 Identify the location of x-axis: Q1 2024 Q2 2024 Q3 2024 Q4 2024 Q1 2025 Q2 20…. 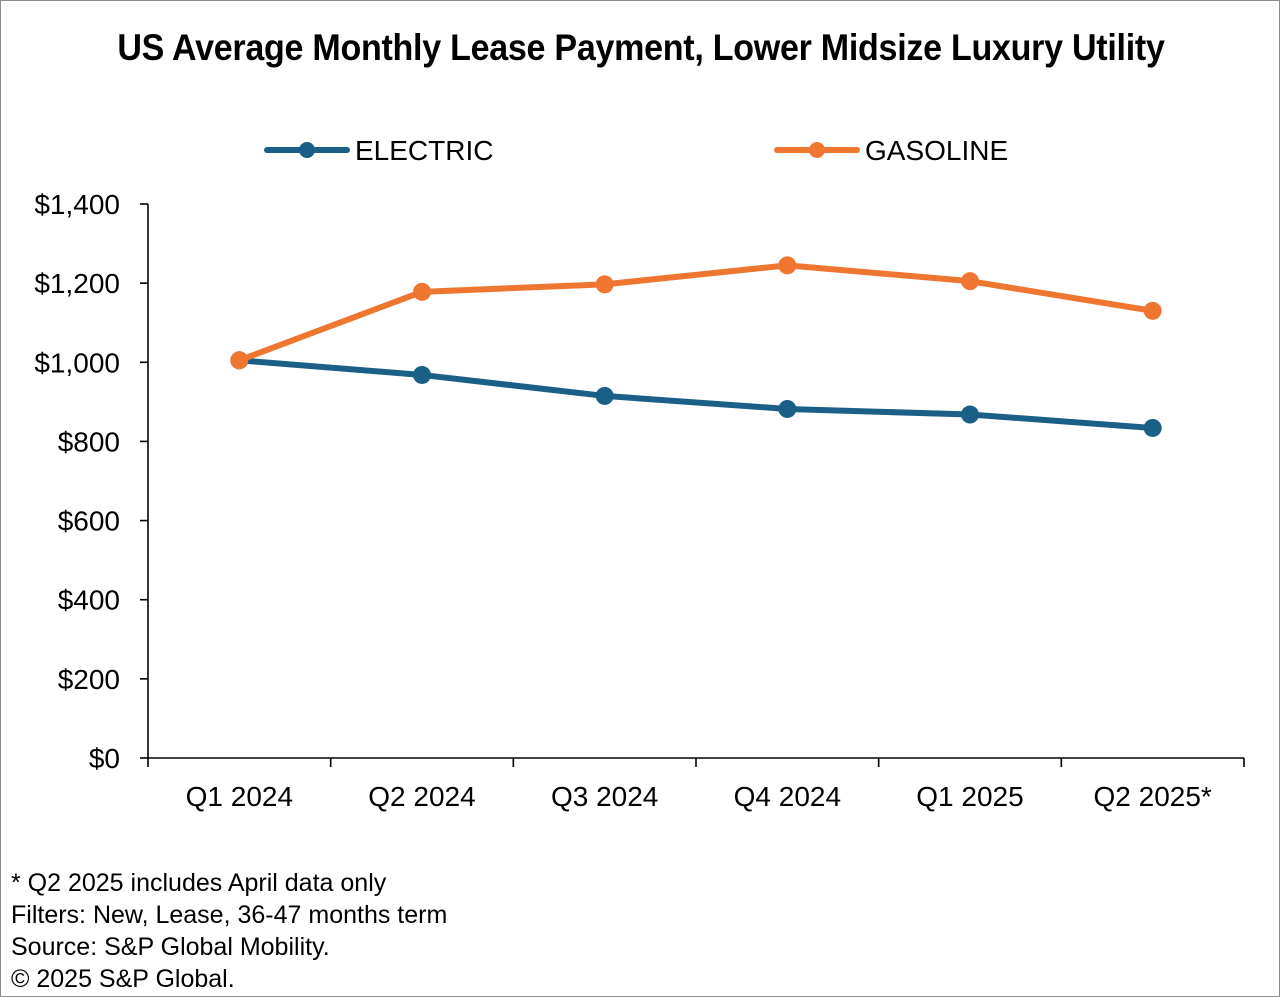
(696, 784).